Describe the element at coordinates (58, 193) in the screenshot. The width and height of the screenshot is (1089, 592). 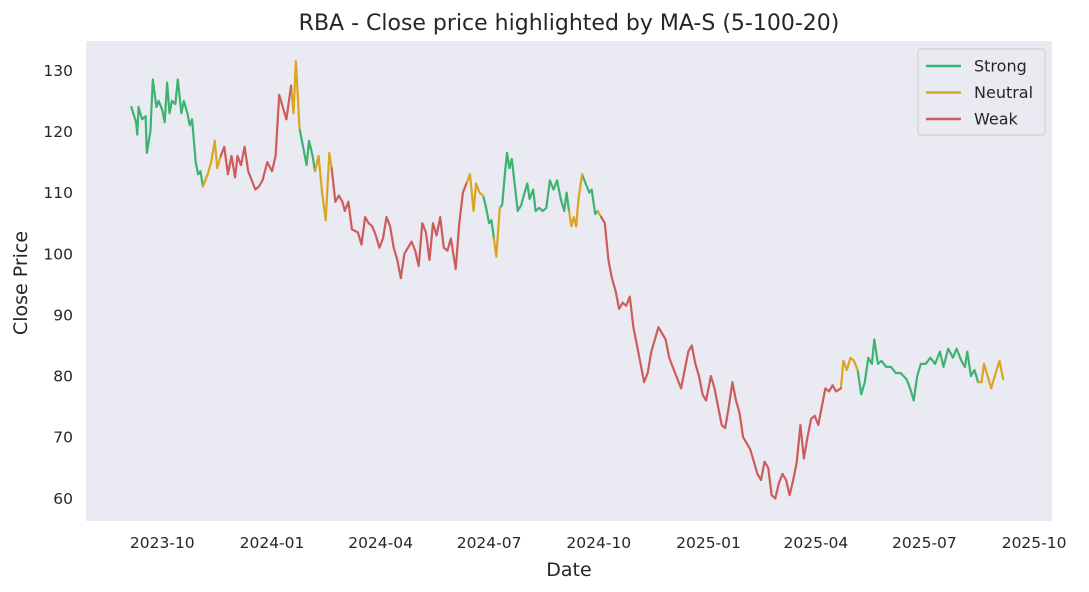
I see `y-tick-label-5: 110` at that location.